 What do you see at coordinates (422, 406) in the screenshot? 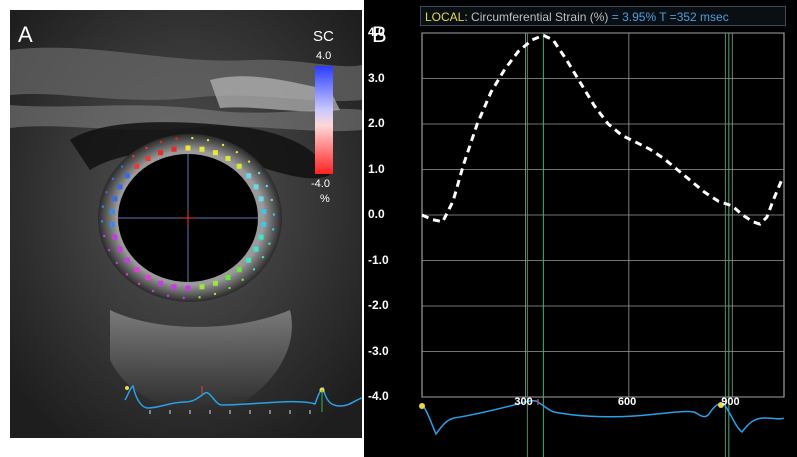
I see `chart-ecg-start-marker` at bounding box center [422, 406].